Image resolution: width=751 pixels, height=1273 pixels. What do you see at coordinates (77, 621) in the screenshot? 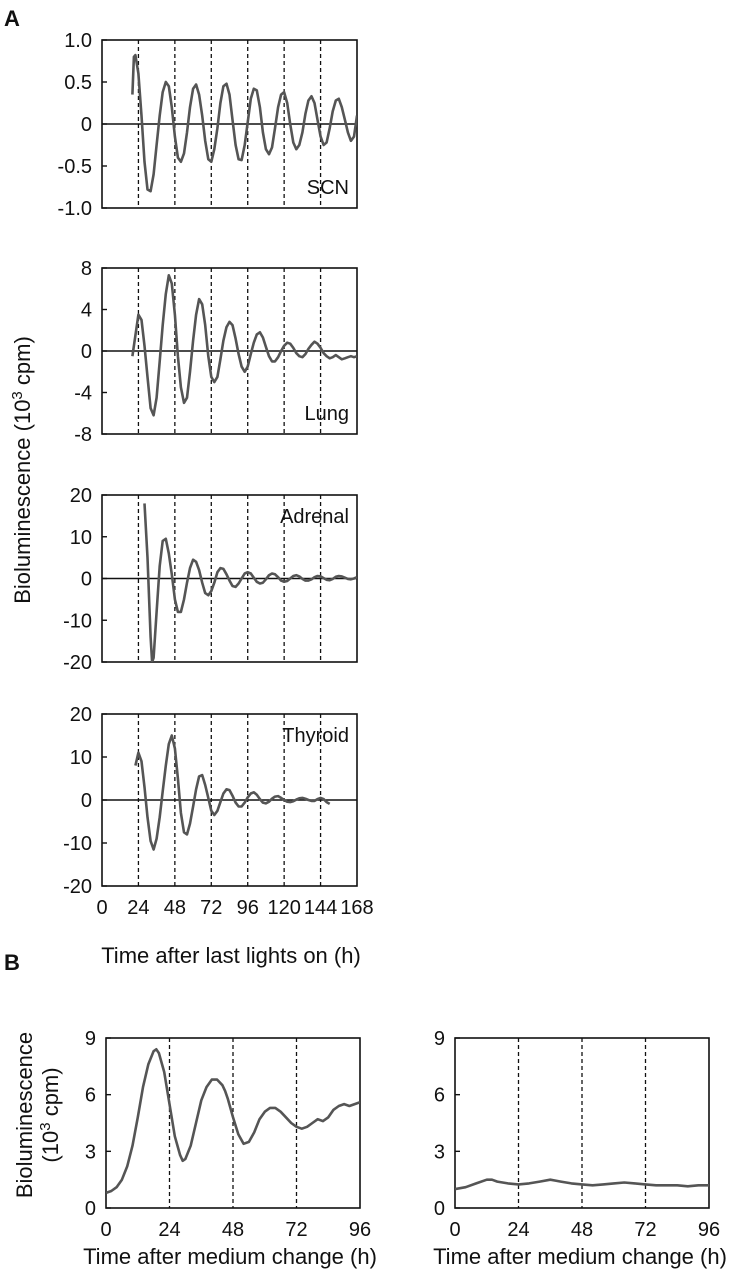
I see `y-tick-label-adrenal-3: -10` at bounding box center [77, 621].